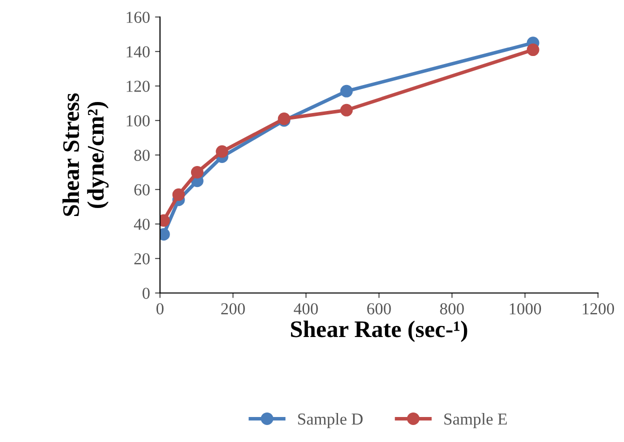 Image resolution: width=624 pixels, height=442 pixels. Describe the element at coordinates (452, 308) in the screenshot. I see `x-tick-label: 800` at that location.